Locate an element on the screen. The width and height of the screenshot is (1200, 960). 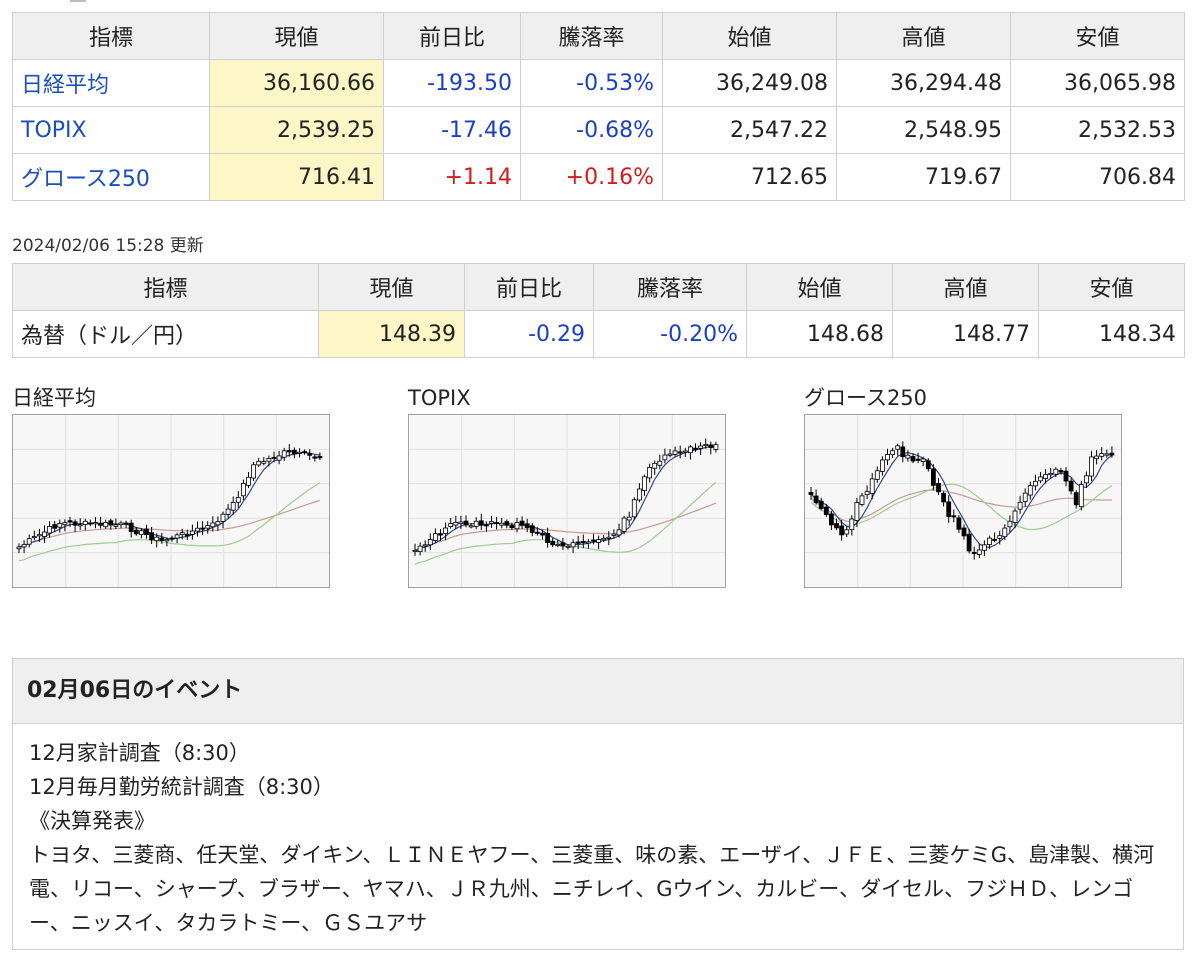
chart-topix: TOPIX is located at coordinates (567, 486).